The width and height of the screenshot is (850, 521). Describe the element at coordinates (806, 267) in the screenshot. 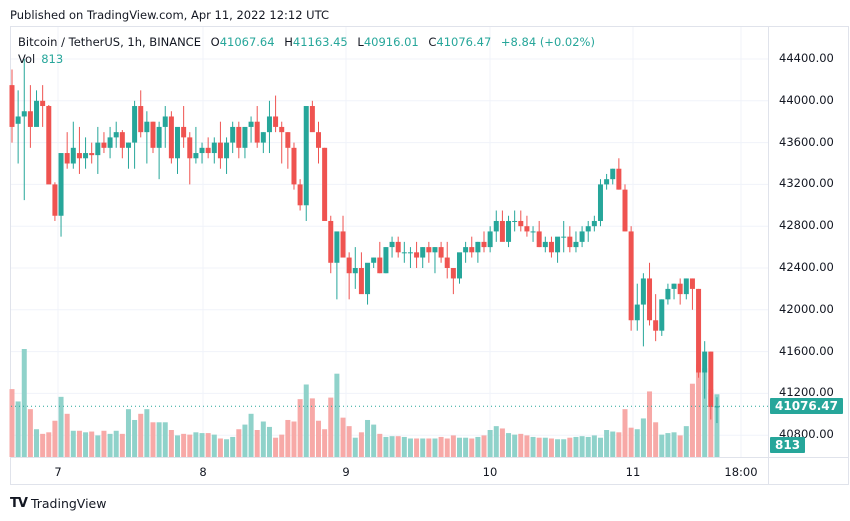

I see `price-tick-label: 42400.00` at that location.